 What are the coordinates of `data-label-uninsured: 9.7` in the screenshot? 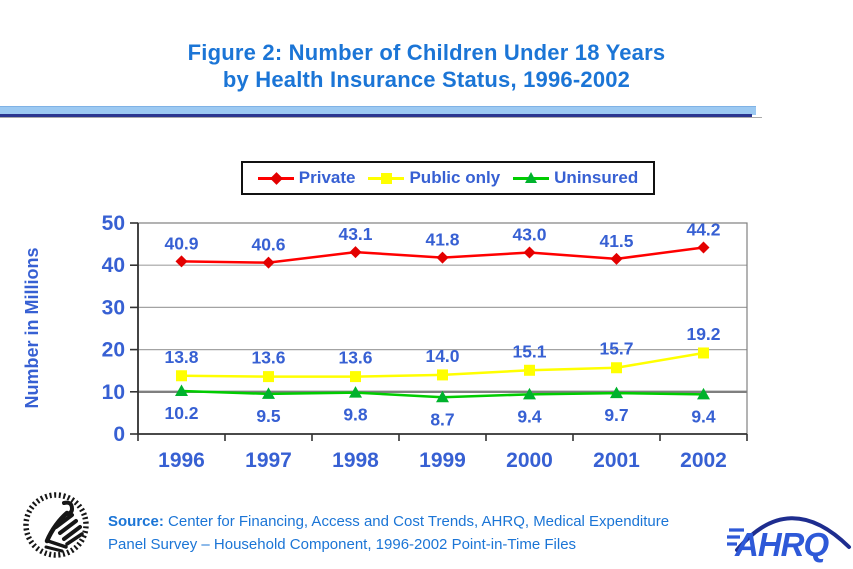 It's located at (616, 415).